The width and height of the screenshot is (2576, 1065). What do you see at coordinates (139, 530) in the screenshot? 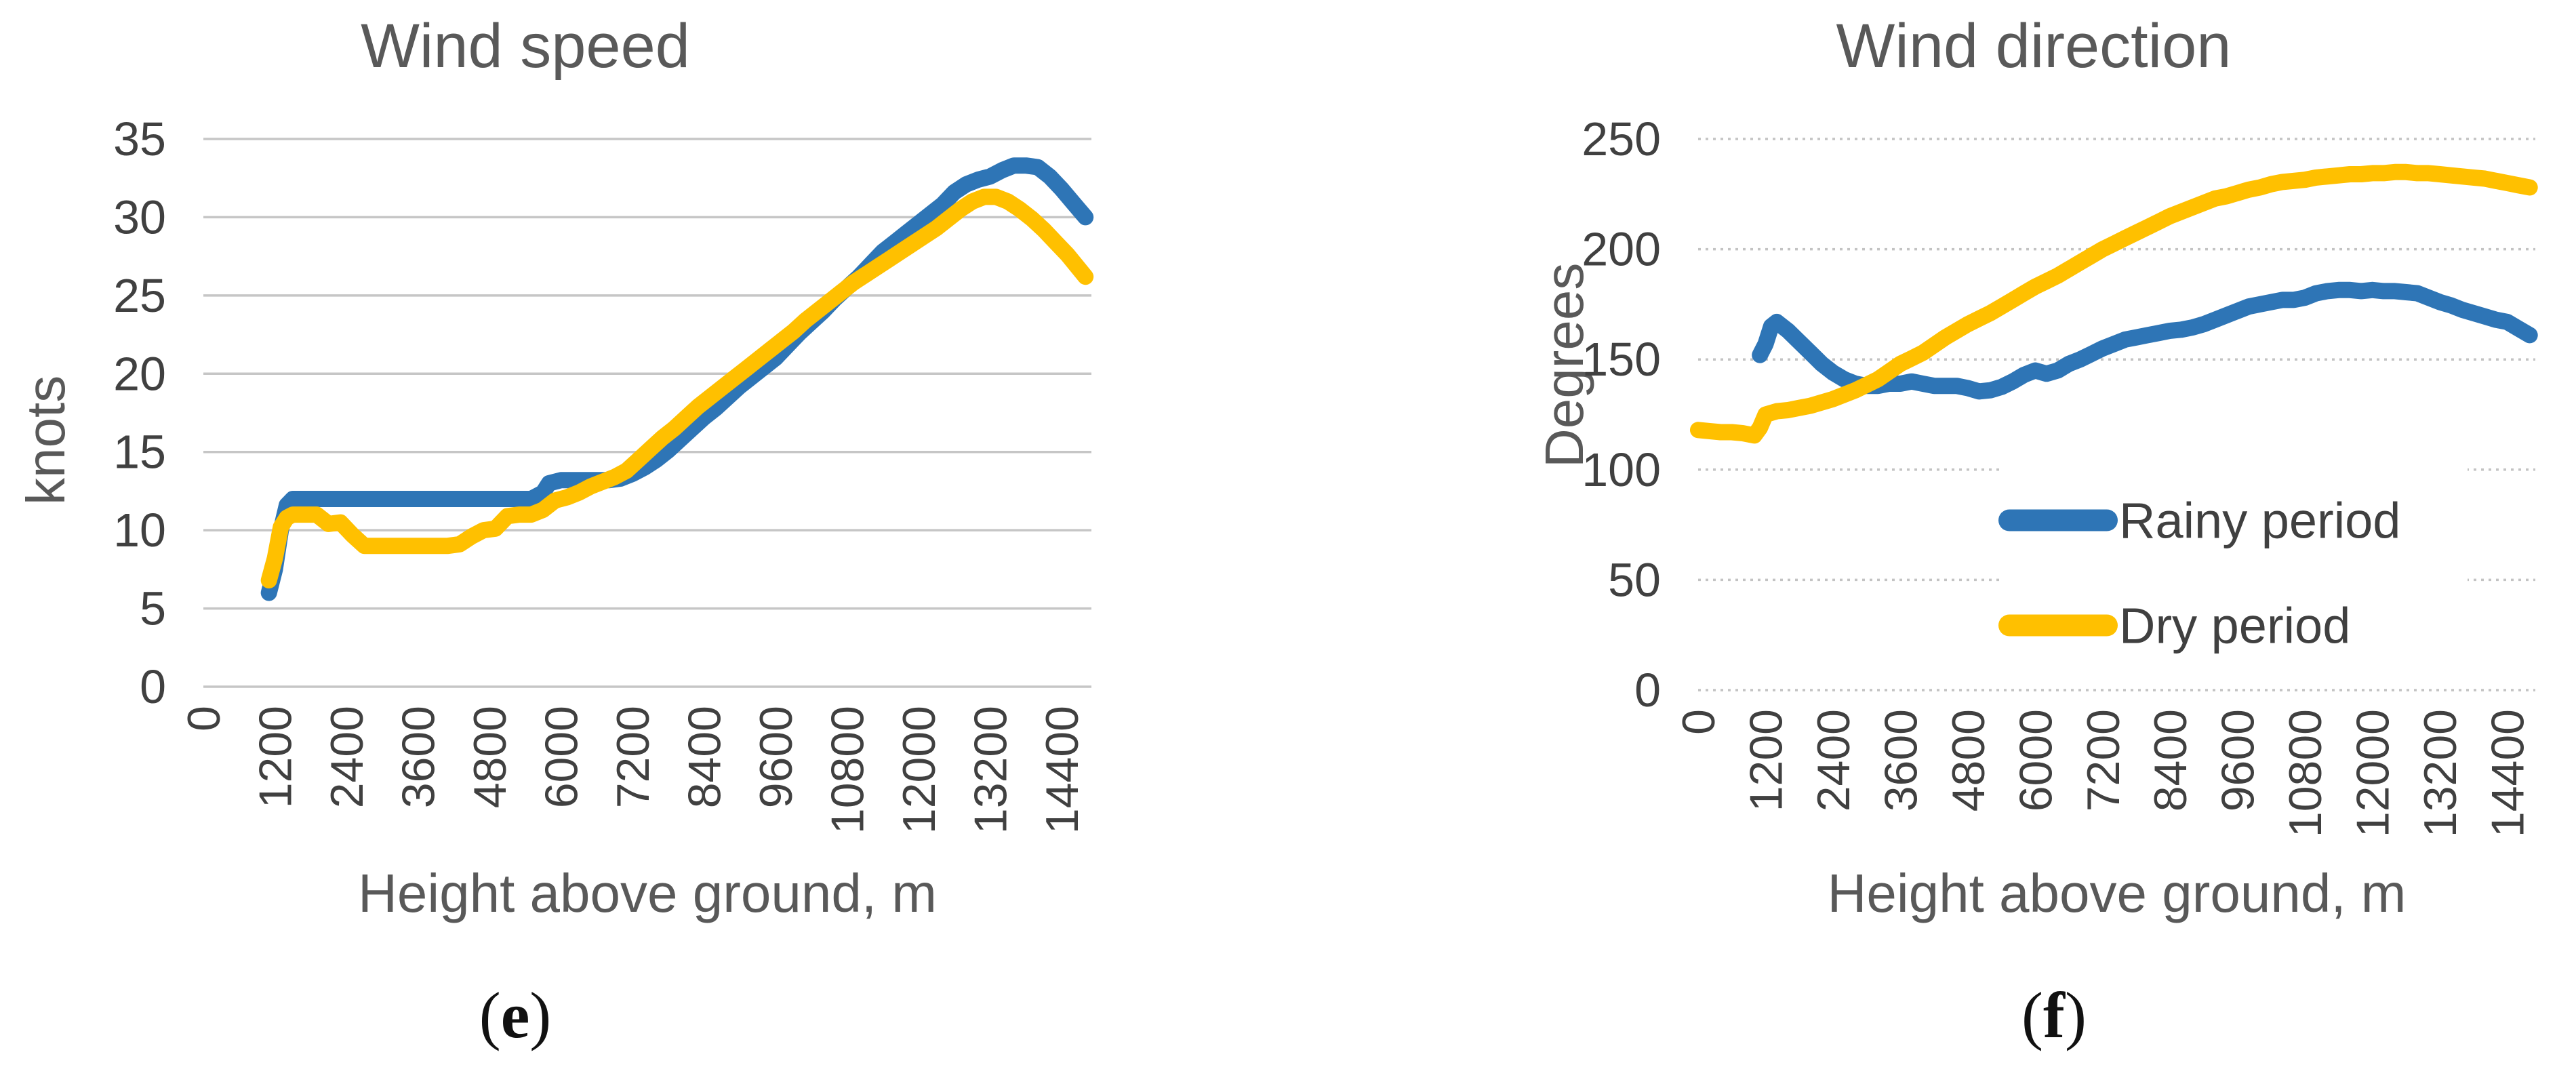
I see `svg-text: 10` at bounding box center [139, 530].